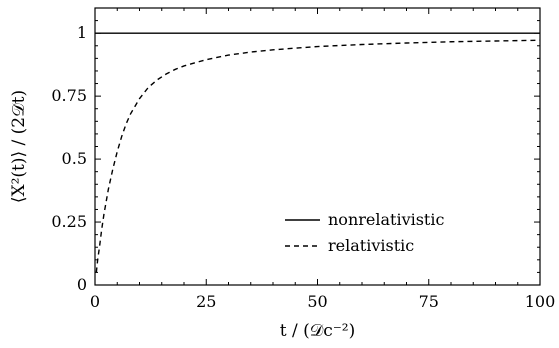  Describe the element at coordinates (19, 146) in the screenshot. I see `y-axis-label: ⟨X²(t)⟩ / (2𝒟t)` at that location.